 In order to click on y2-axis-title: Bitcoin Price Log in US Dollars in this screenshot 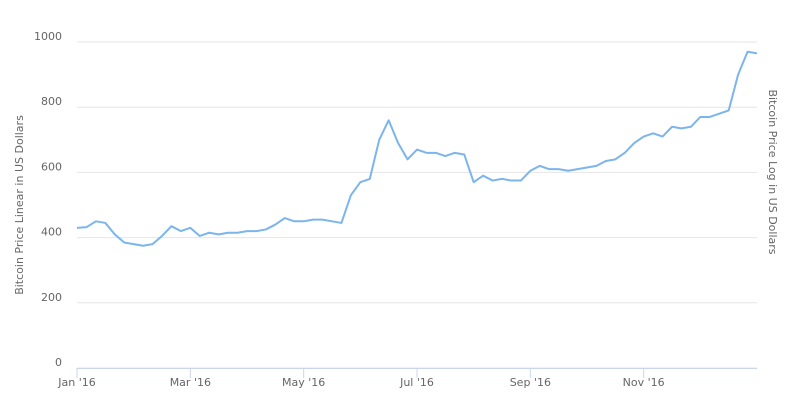, I will do `click(772, 171)`.